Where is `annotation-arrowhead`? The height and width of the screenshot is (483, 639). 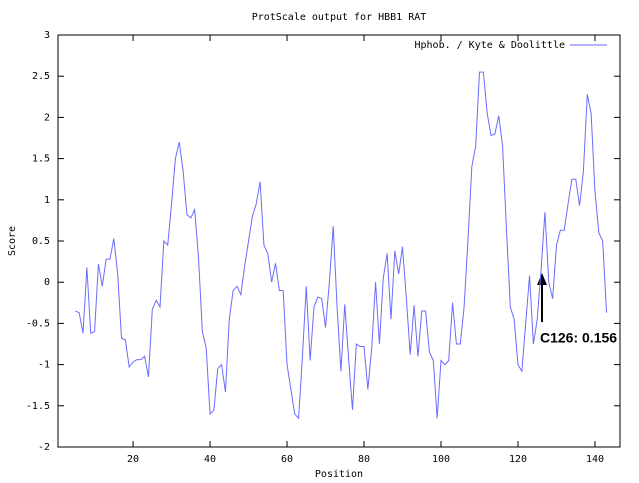 annotation-arrowhead is located at coordinates (542, 279).